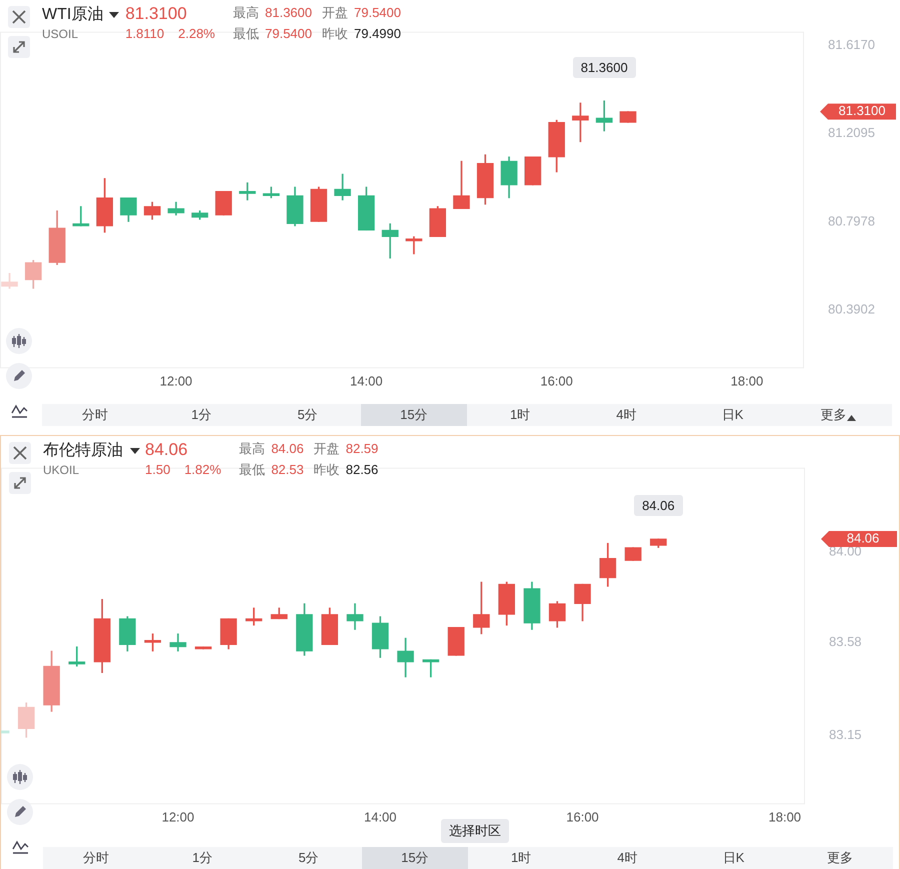 This screenshot has width=900, height=869. I want to click on y-tick-label: 80.3902, so click(851, 309).